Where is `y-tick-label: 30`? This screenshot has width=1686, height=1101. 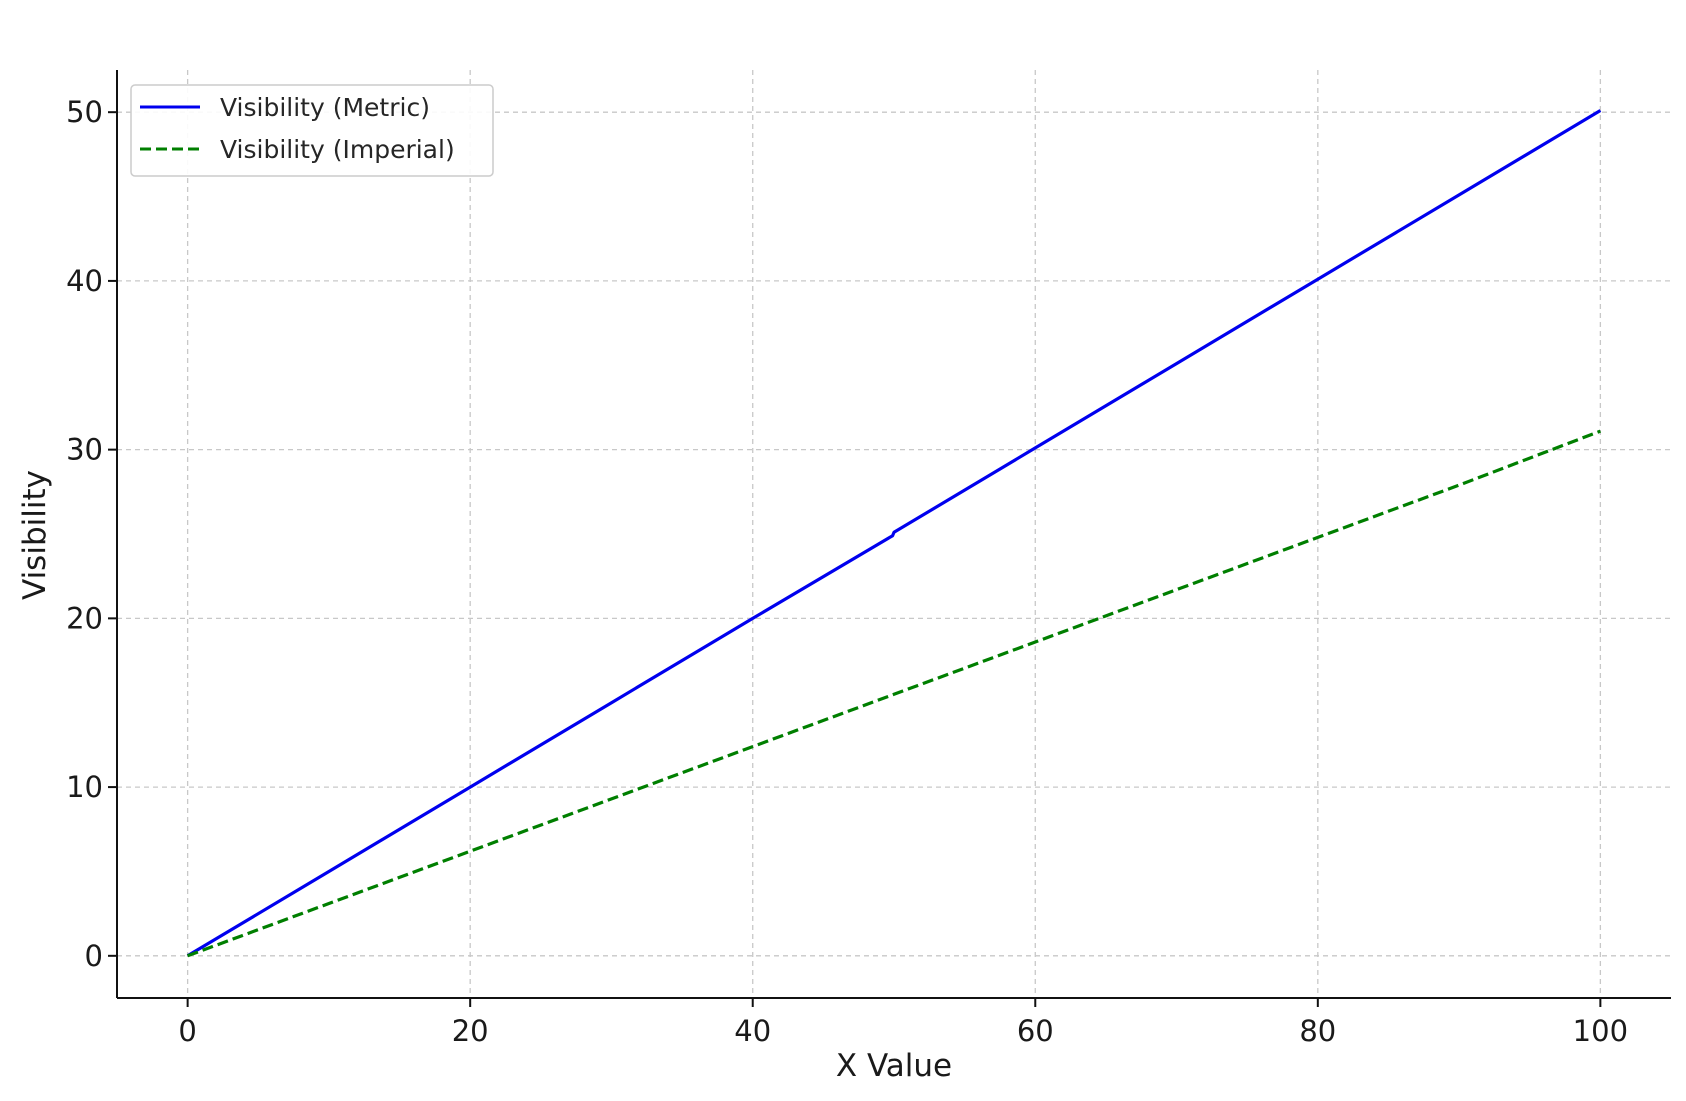
y-tick-label: 30 is located at coordinates (84, 450).